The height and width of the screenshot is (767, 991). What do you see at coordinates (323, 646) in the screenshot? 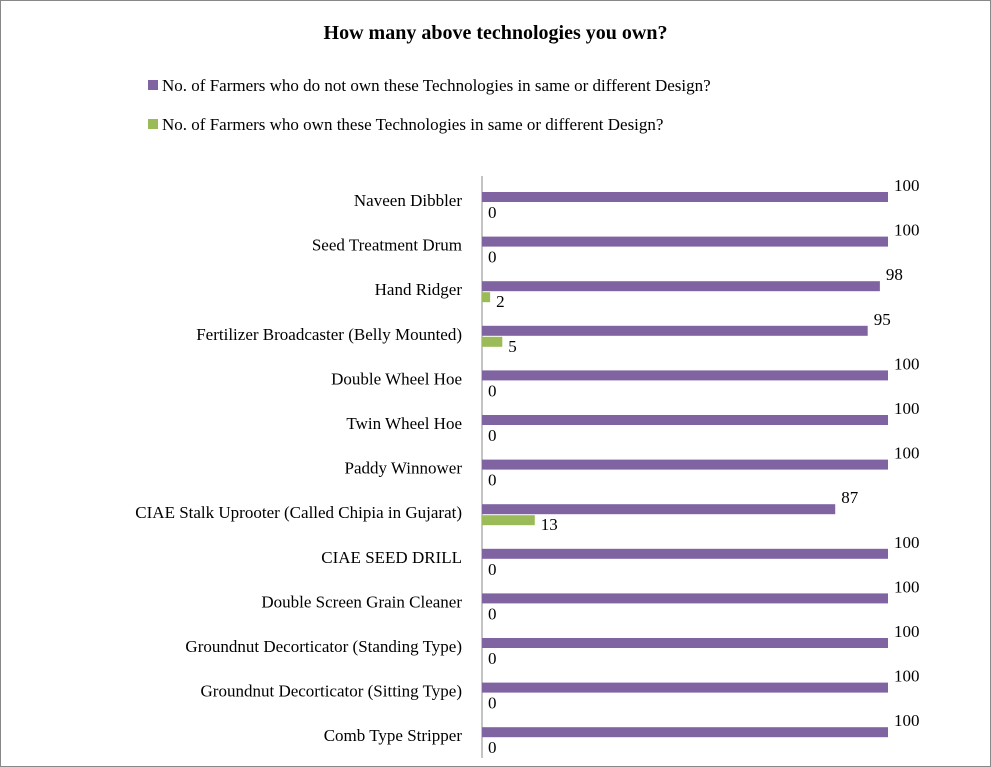
I see `category-label: Groundnut Decorticator (Standing Type)` at bounding box center [323, 646].